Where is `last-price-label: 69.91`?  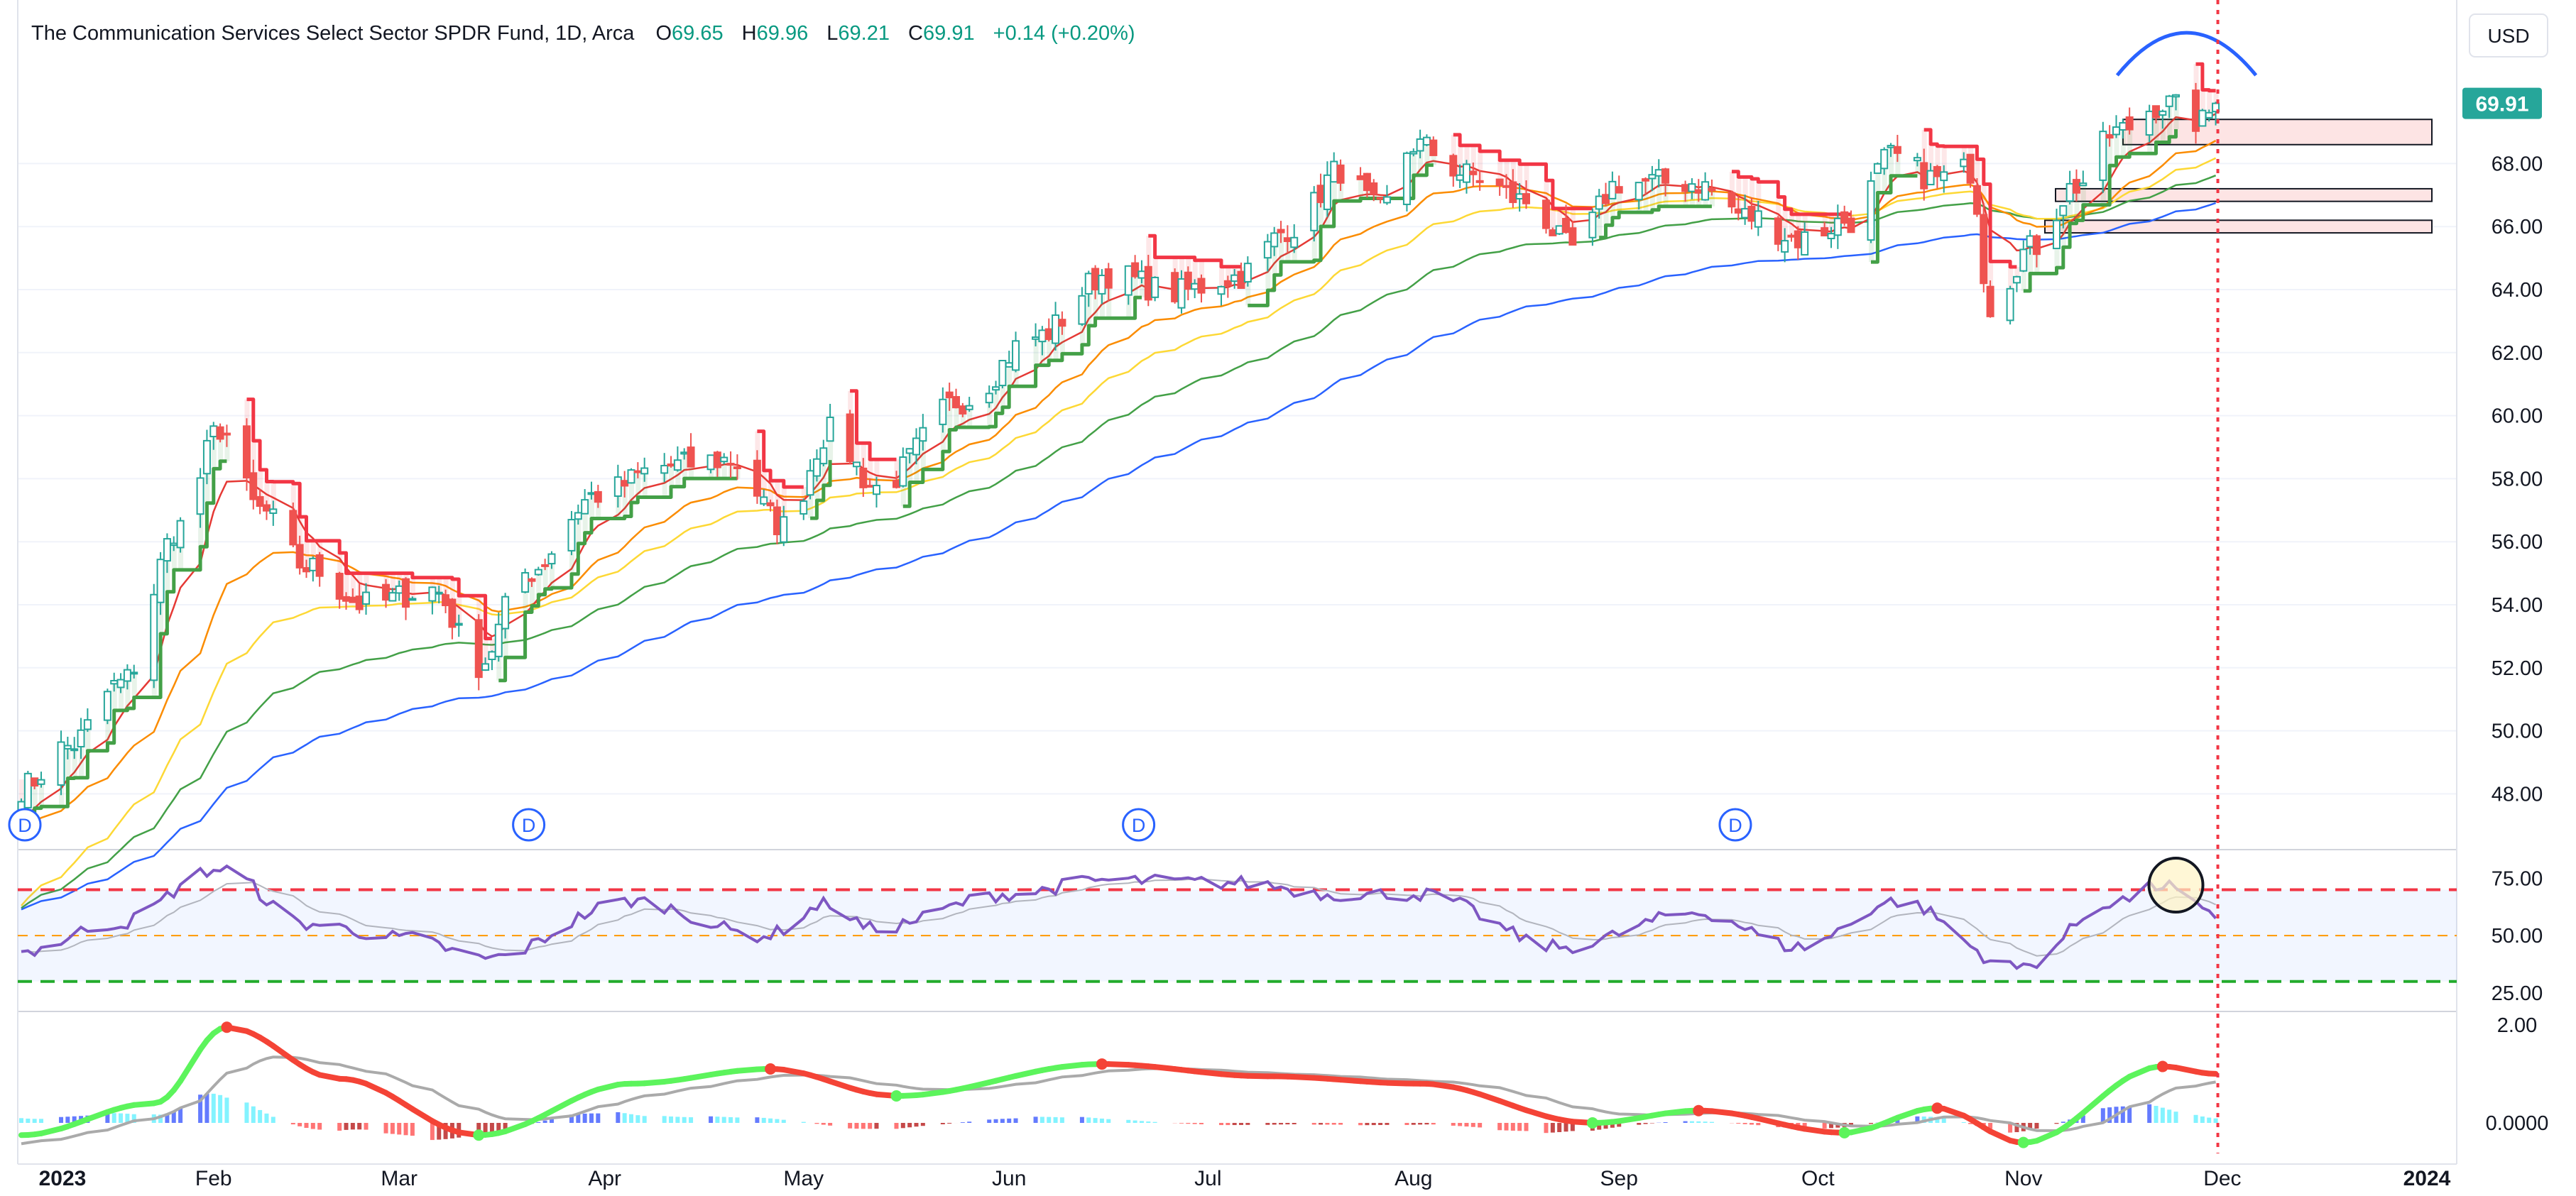
last-price-label: 69.91 is located at coordinates (2501, 104).